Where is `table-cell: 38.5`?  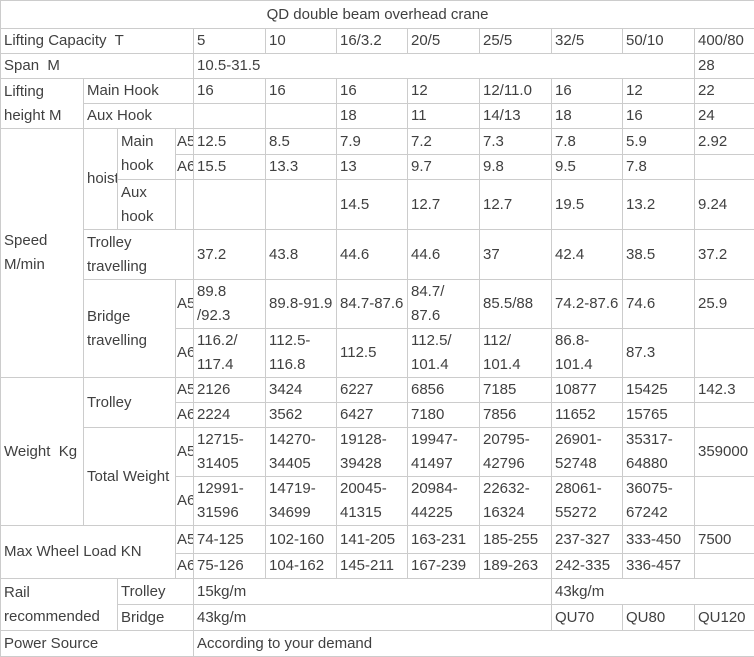
table-cell: 38.5 is located at coordinates (659, 255).